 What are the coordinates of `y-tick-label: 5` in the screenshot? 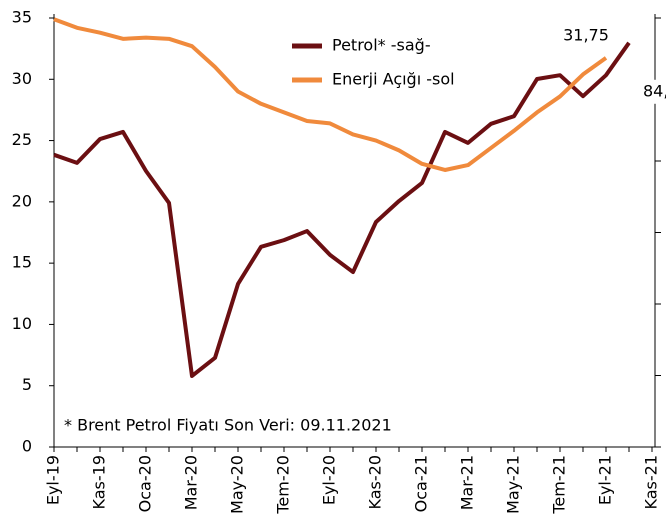 It's located at (27, 384).